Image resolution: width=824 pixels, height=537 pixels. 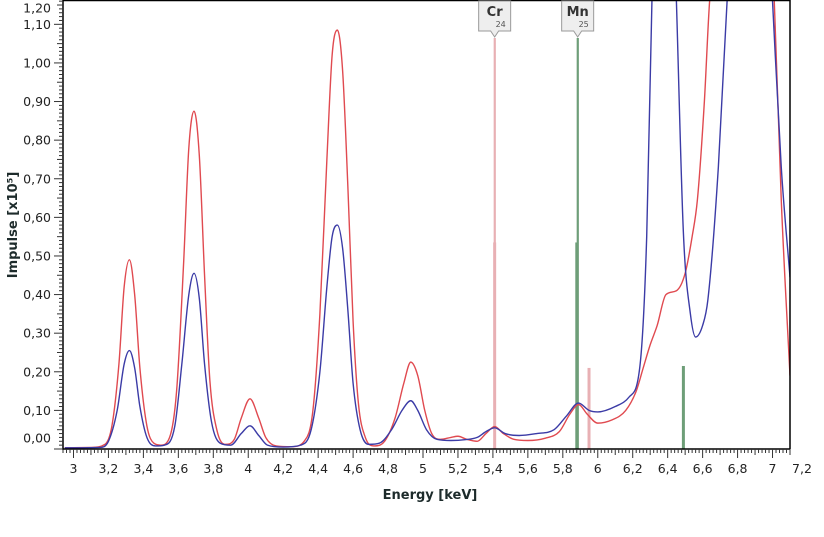 I want to click on marker-symbol: Mn, so click(x=578, y=12).